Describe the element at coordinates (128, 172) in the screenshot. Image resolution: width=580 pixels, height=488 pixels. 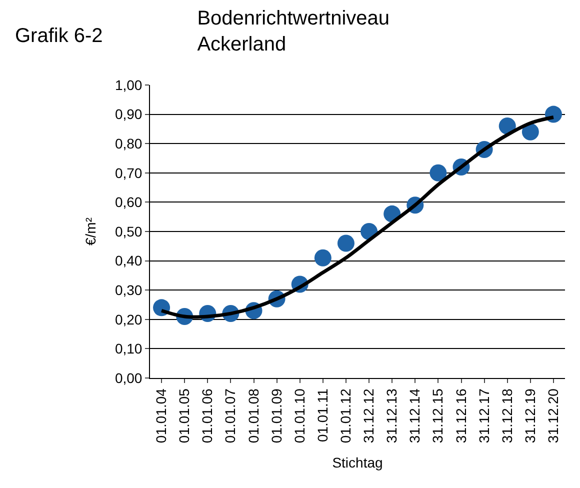
I see `y-tick-label: 0,70` at that location.